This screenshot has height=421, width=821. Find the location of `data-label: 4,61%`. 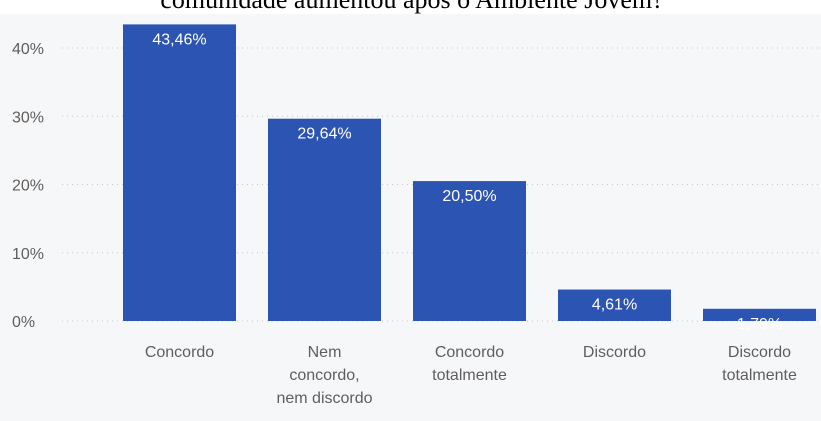

data-label: 4,61% is located at coordinates (614, 305).